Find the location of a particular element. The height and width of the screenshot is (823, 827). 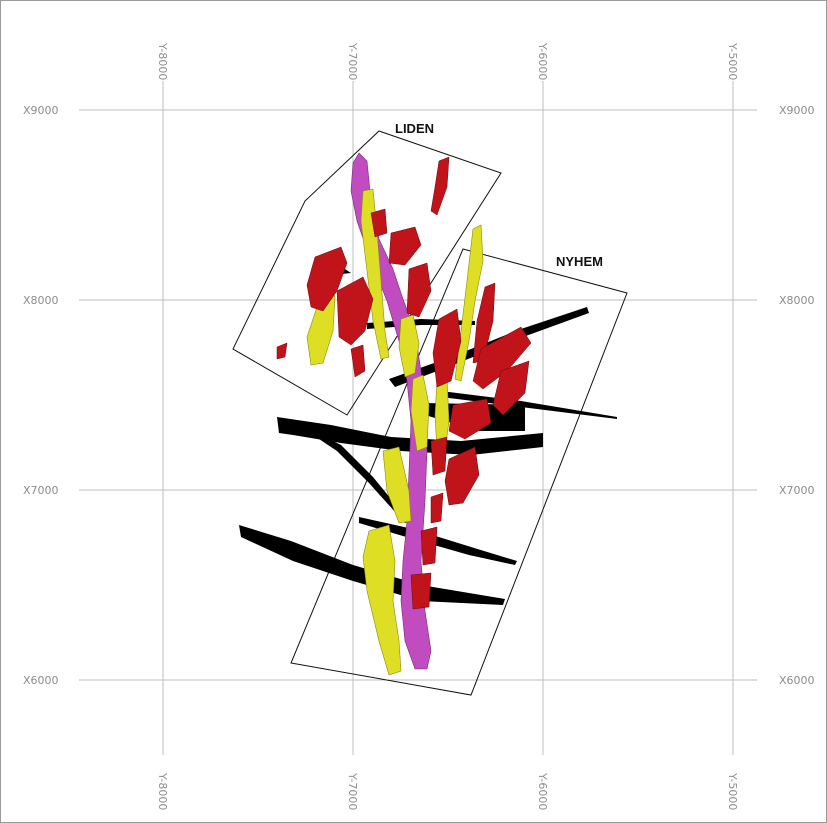

liden-area-outline is located at coordinates (367, 273).